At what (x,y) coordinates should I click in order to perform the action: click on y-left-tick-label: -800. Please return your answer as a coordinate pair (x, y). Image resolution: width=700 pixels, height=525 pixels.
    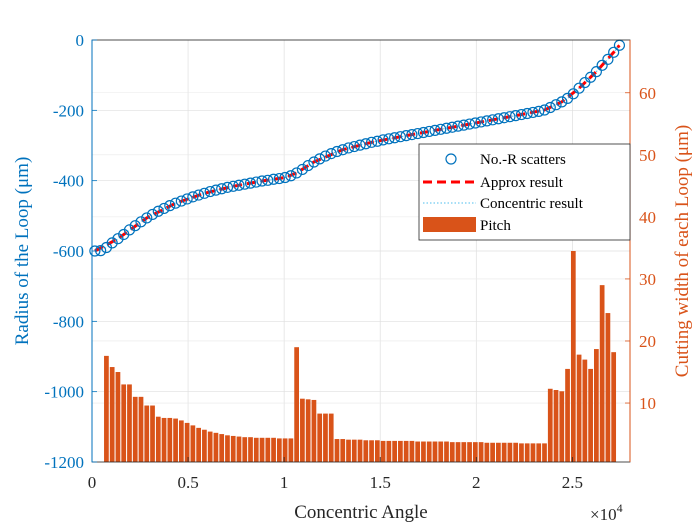
    Looking at the image, I should click on (68, 321).